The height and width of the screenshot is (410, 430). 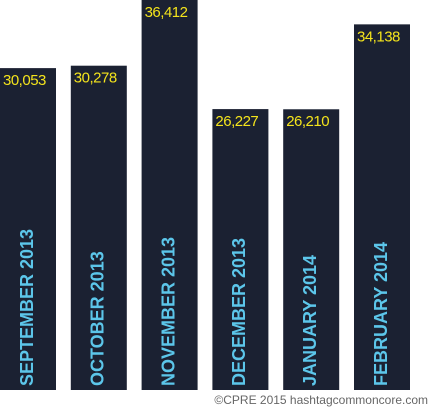 What do you see at coordinates (236, 121) in the screenshot?
I see `value-label: 26,227` at bounding box center [236, 121].